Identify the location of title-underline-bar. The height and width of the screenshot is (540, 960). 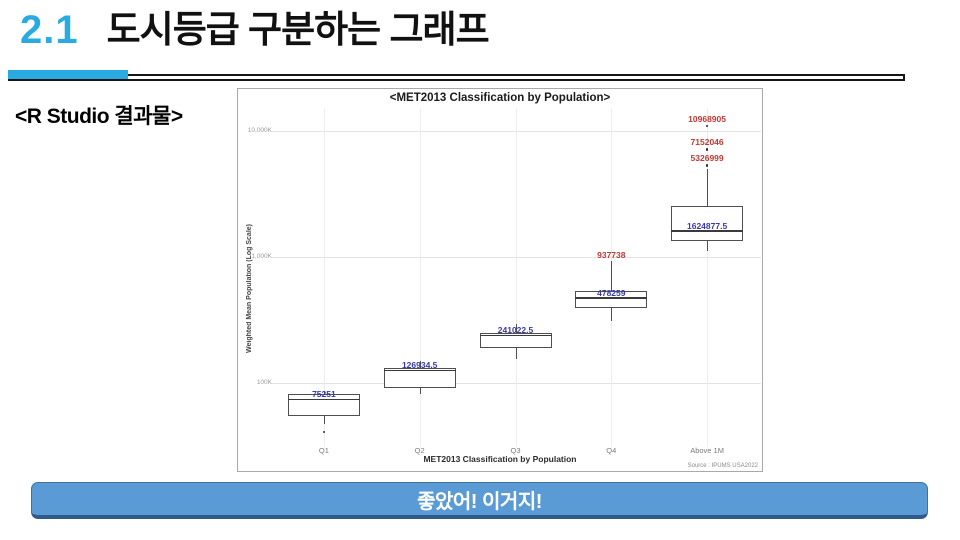
(456, 77).